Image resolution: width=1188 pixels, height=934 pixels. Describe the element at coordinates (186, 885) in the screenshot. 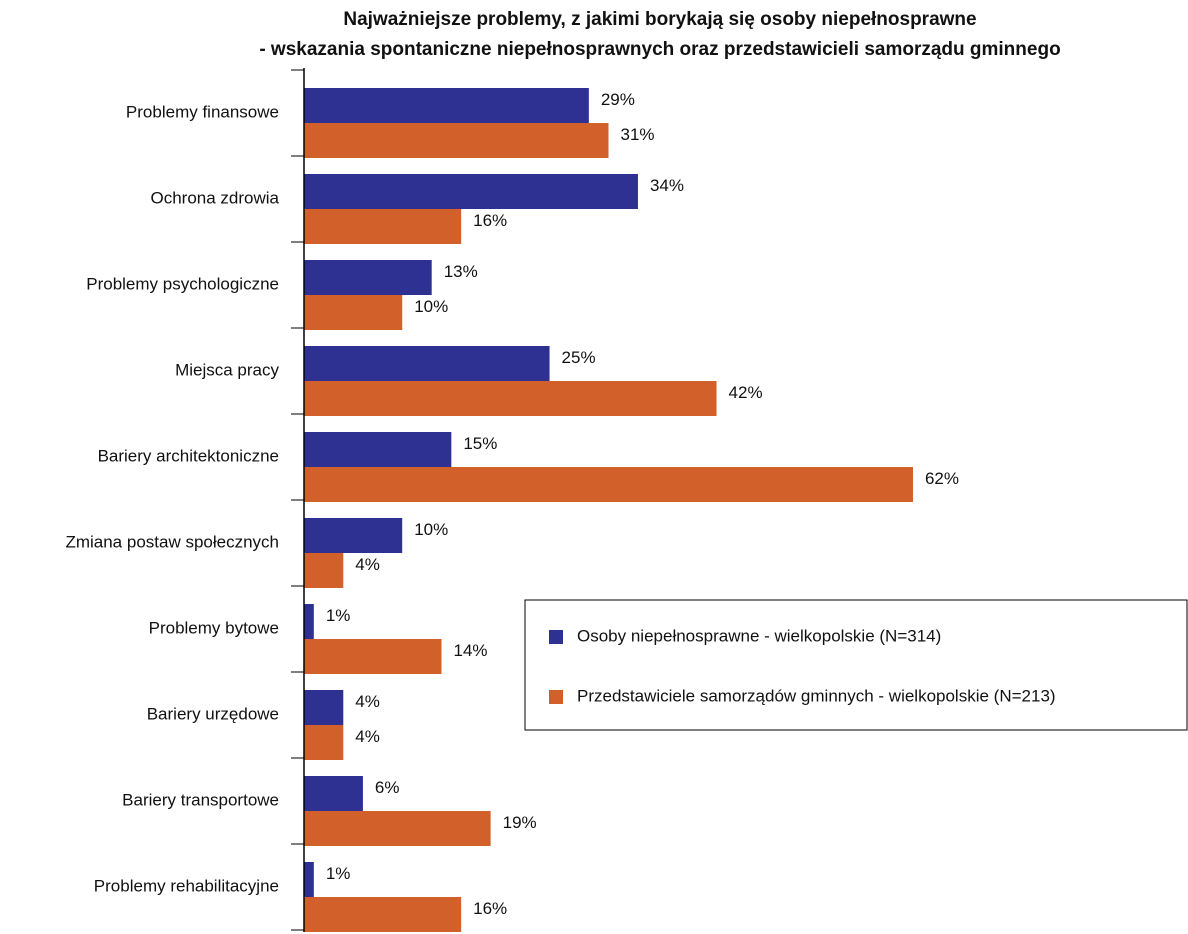

I see `y-tick-label: Problemy rehabilitacyjne` at that location.